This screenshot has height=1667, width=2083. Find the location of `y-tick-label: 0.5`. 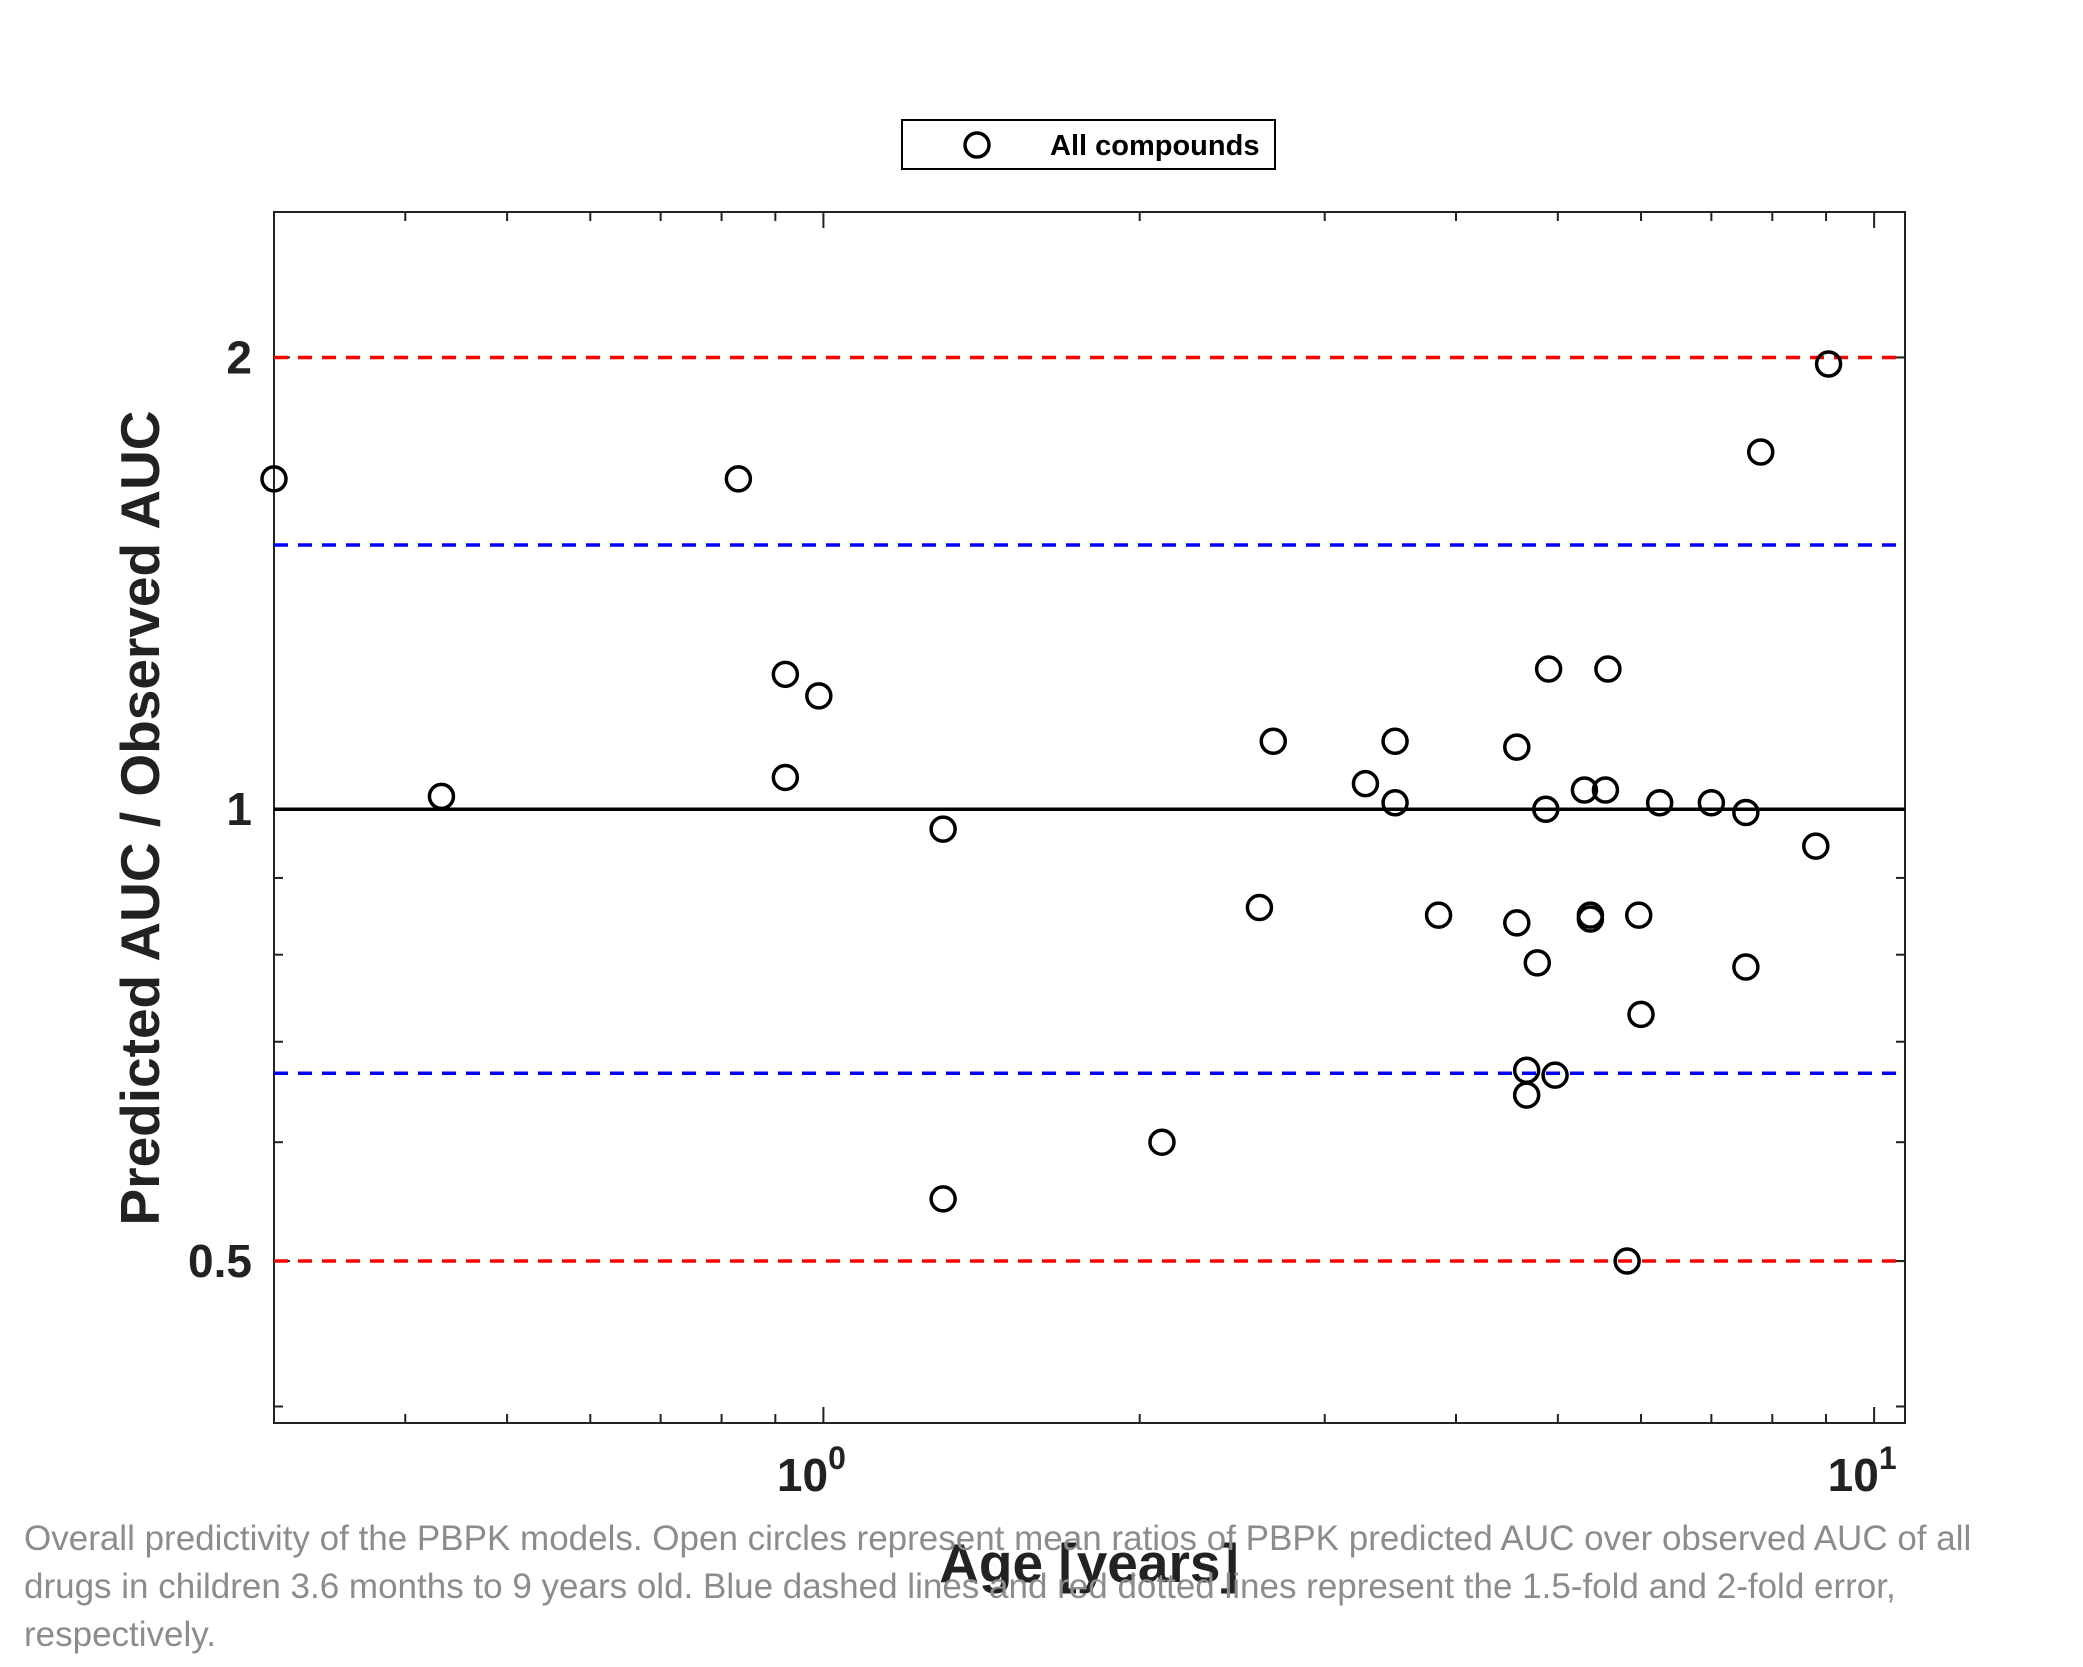

y-tick-label: 0.5 is located at coordinates (220, 1261).